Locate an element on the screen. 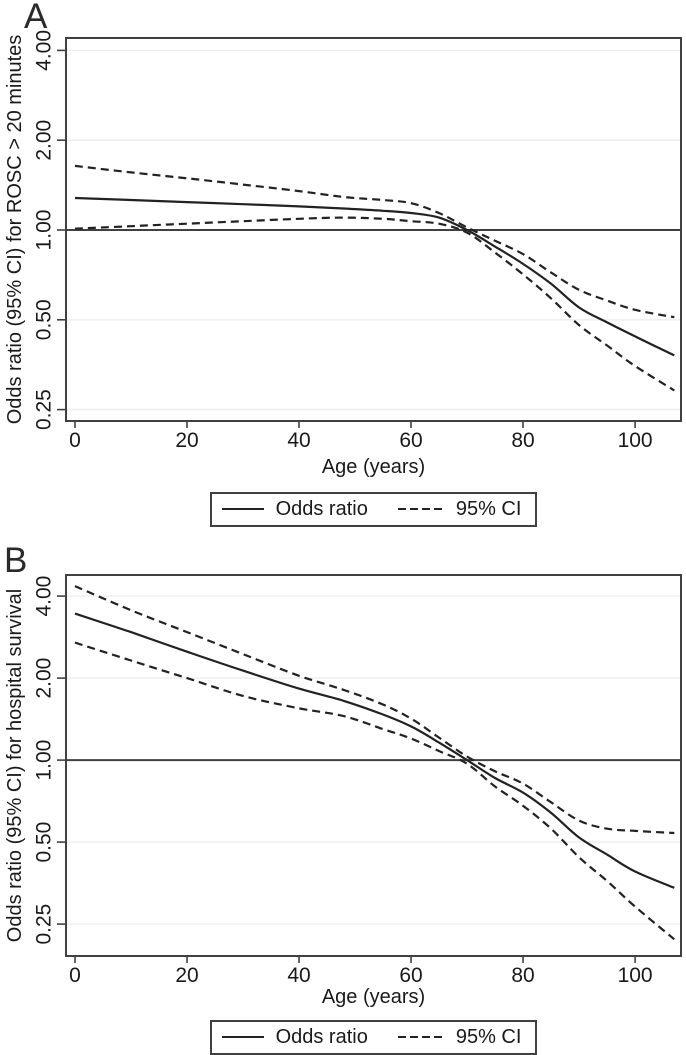 Image resolution: width=686 pixels, height=1055 pixels. legend-box-a: Odds ratio 95% CI is located at coordinates (373, 509).